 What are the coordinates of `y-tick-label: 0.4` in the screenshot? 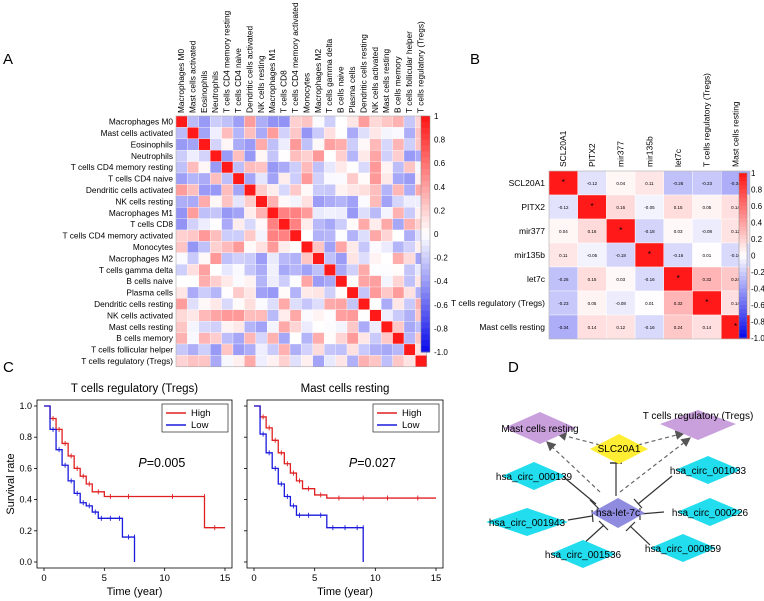 It's located at (25, 500).